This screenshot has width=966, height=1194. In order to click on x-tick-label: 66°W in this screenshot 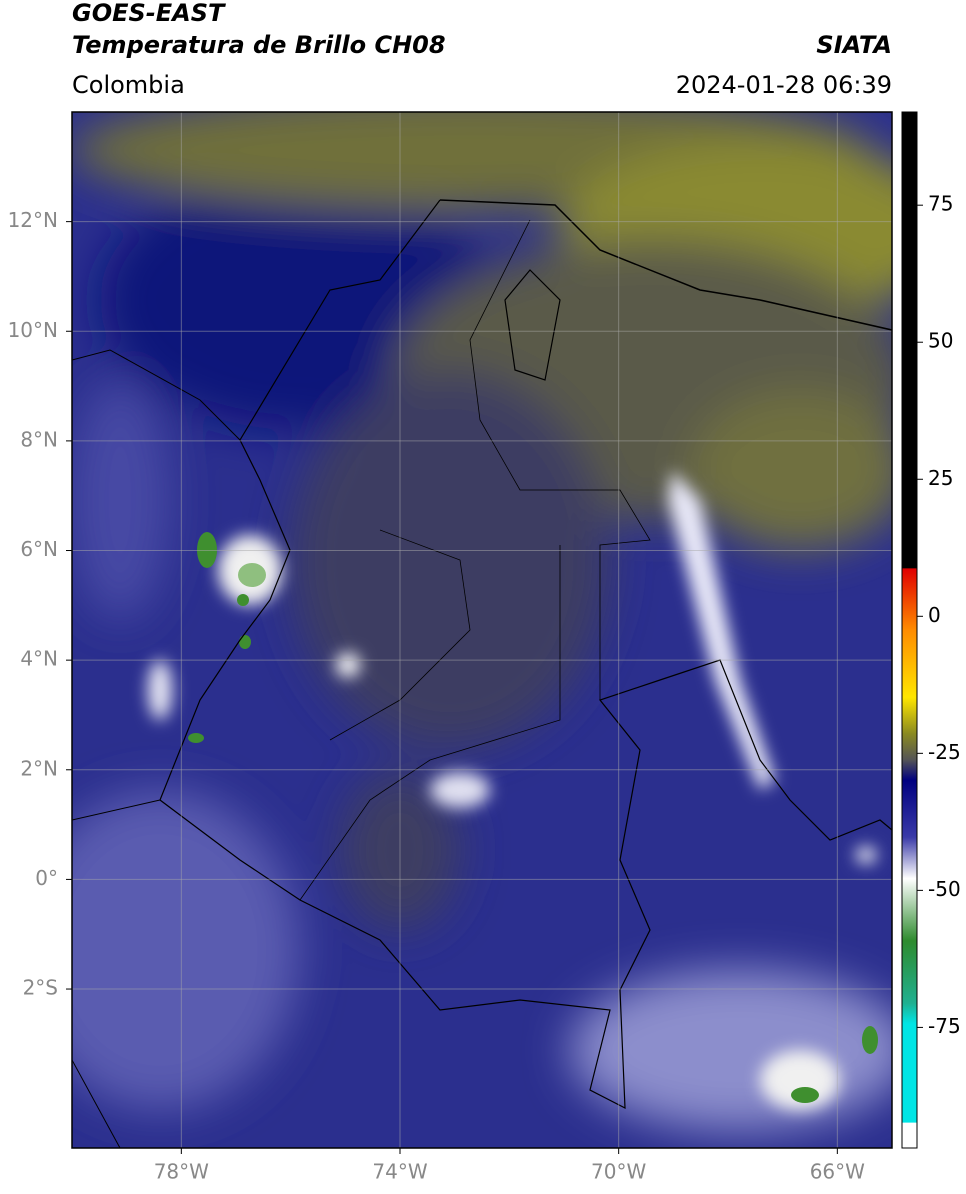, I will do `click(837, 1172)`.